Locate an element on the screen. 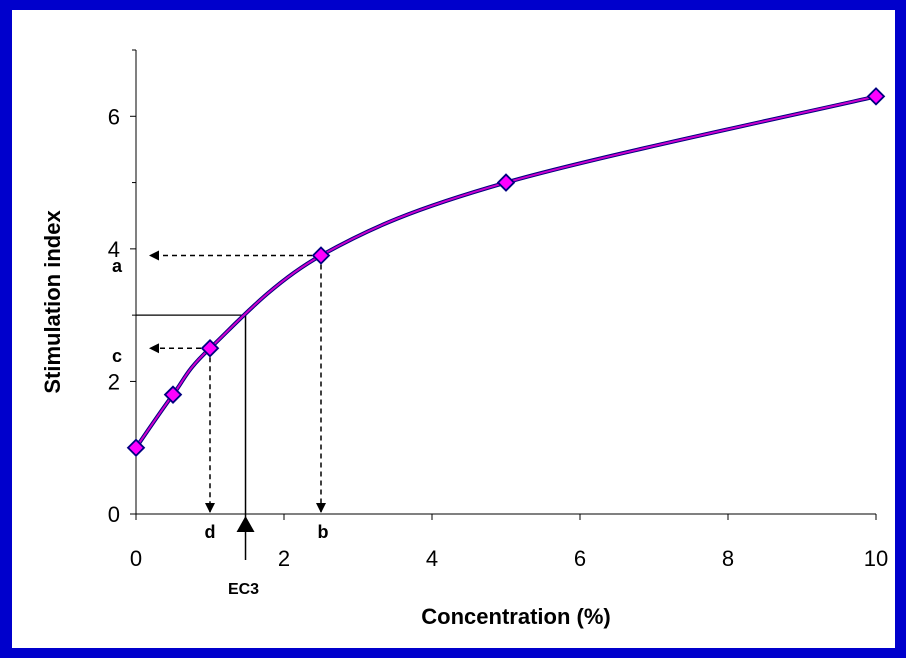 Image resolution: width=906 pixels, height=658 pixels. y-tick-label: 4 is located at coordinates (114, 249).